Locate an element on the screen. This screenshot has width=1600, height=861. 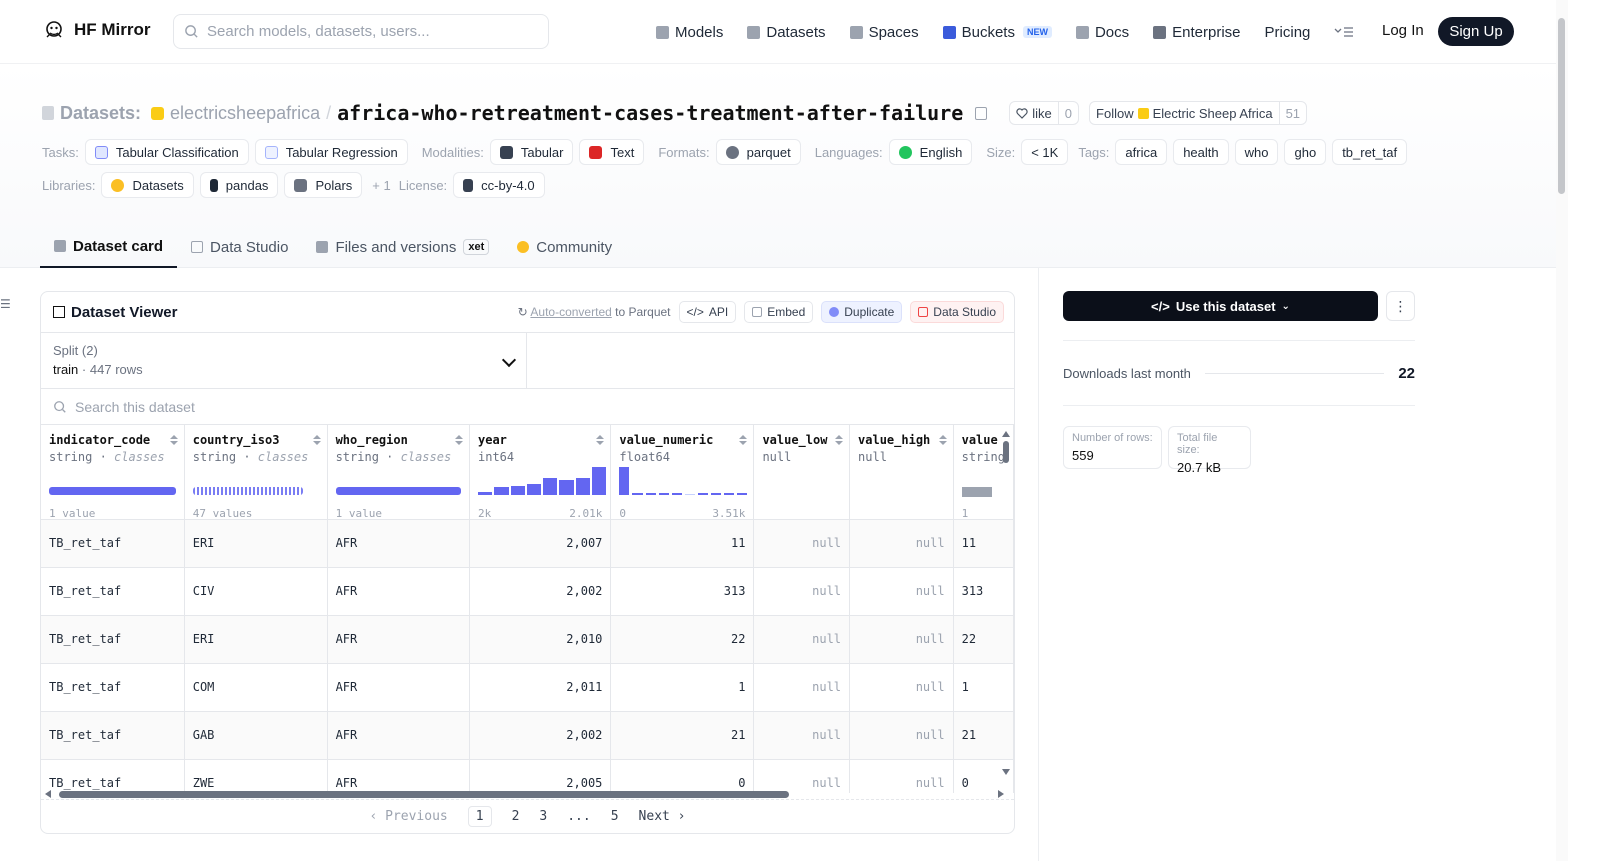
table-cell: ZWE is located at coordinates (256, 776).